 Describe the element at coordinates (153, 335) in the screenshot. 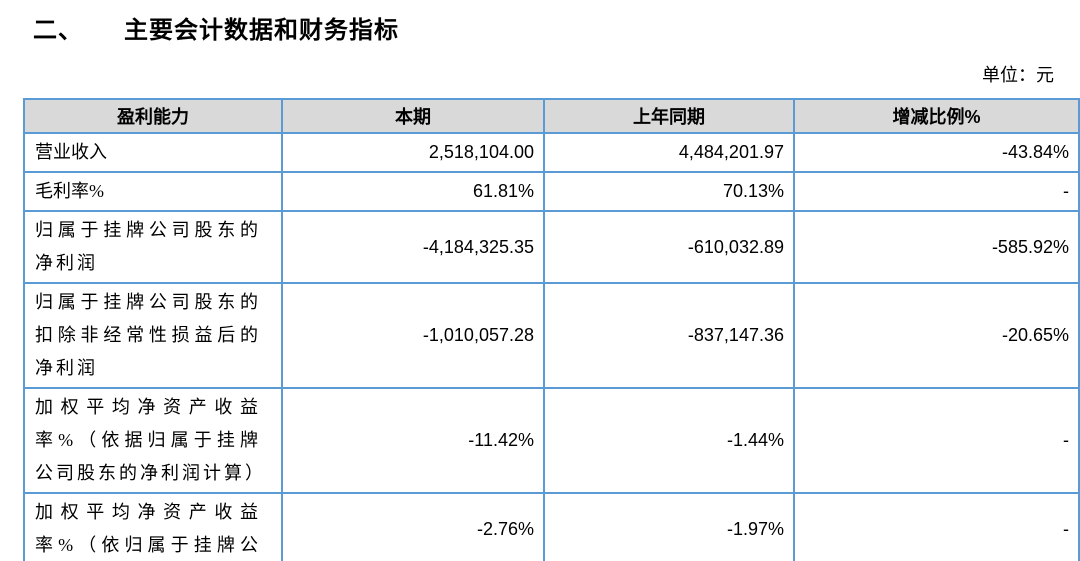

I see `row-label: 归属于挂牌公司股东的扣除非经常性损益后的净利润` at that location.